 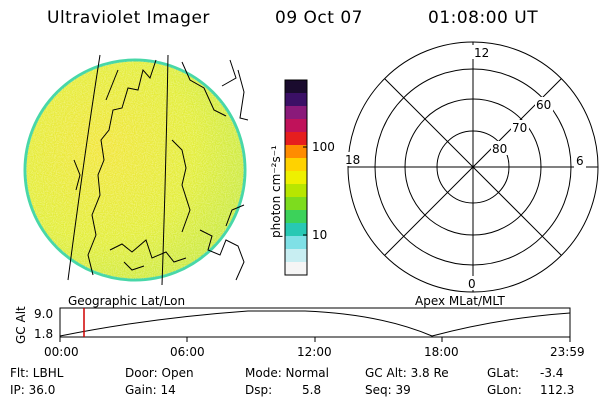 What do you see at coordinates (44, 334) in the screenshot?
I see `altitude-tick-1-8: 1.8` at bounding box center [44, 334].